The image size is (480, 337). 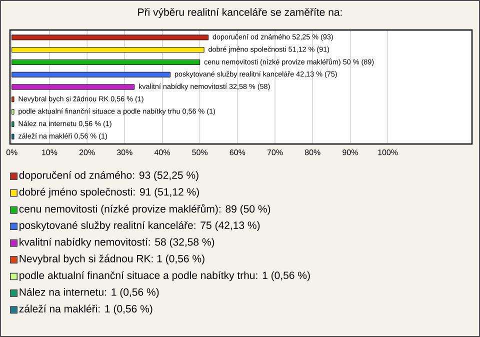 I want to click on text: podle aktualní finanční situace a podle nabítky trhu: 1 (0,56 %), so click(x=165, y=276).